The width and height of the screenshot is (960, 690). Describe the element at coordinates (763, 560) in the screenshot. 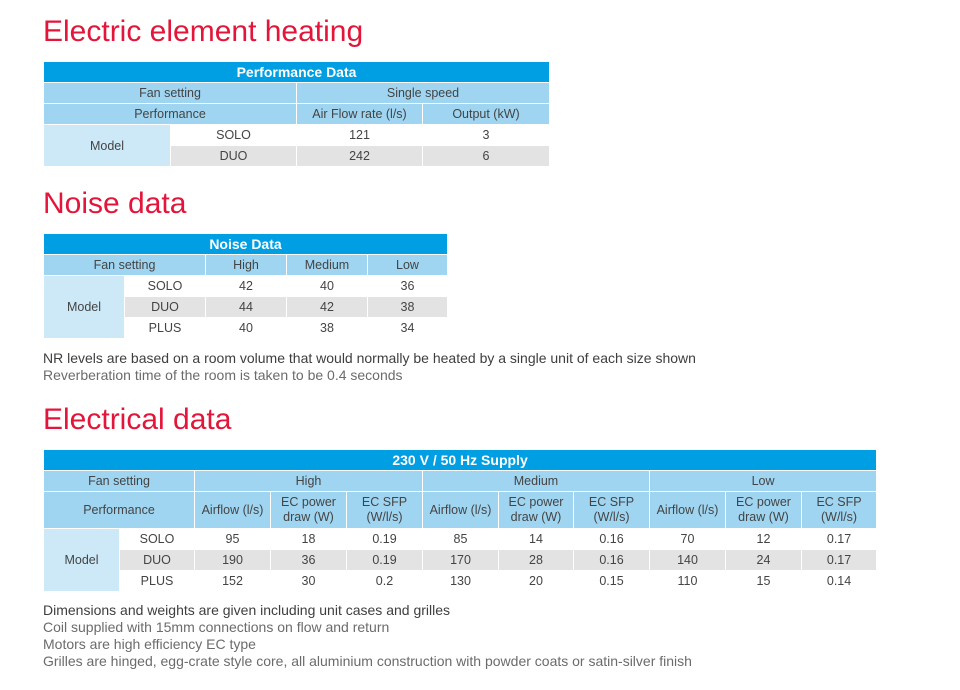

I see `table-cell: 24` at that location.